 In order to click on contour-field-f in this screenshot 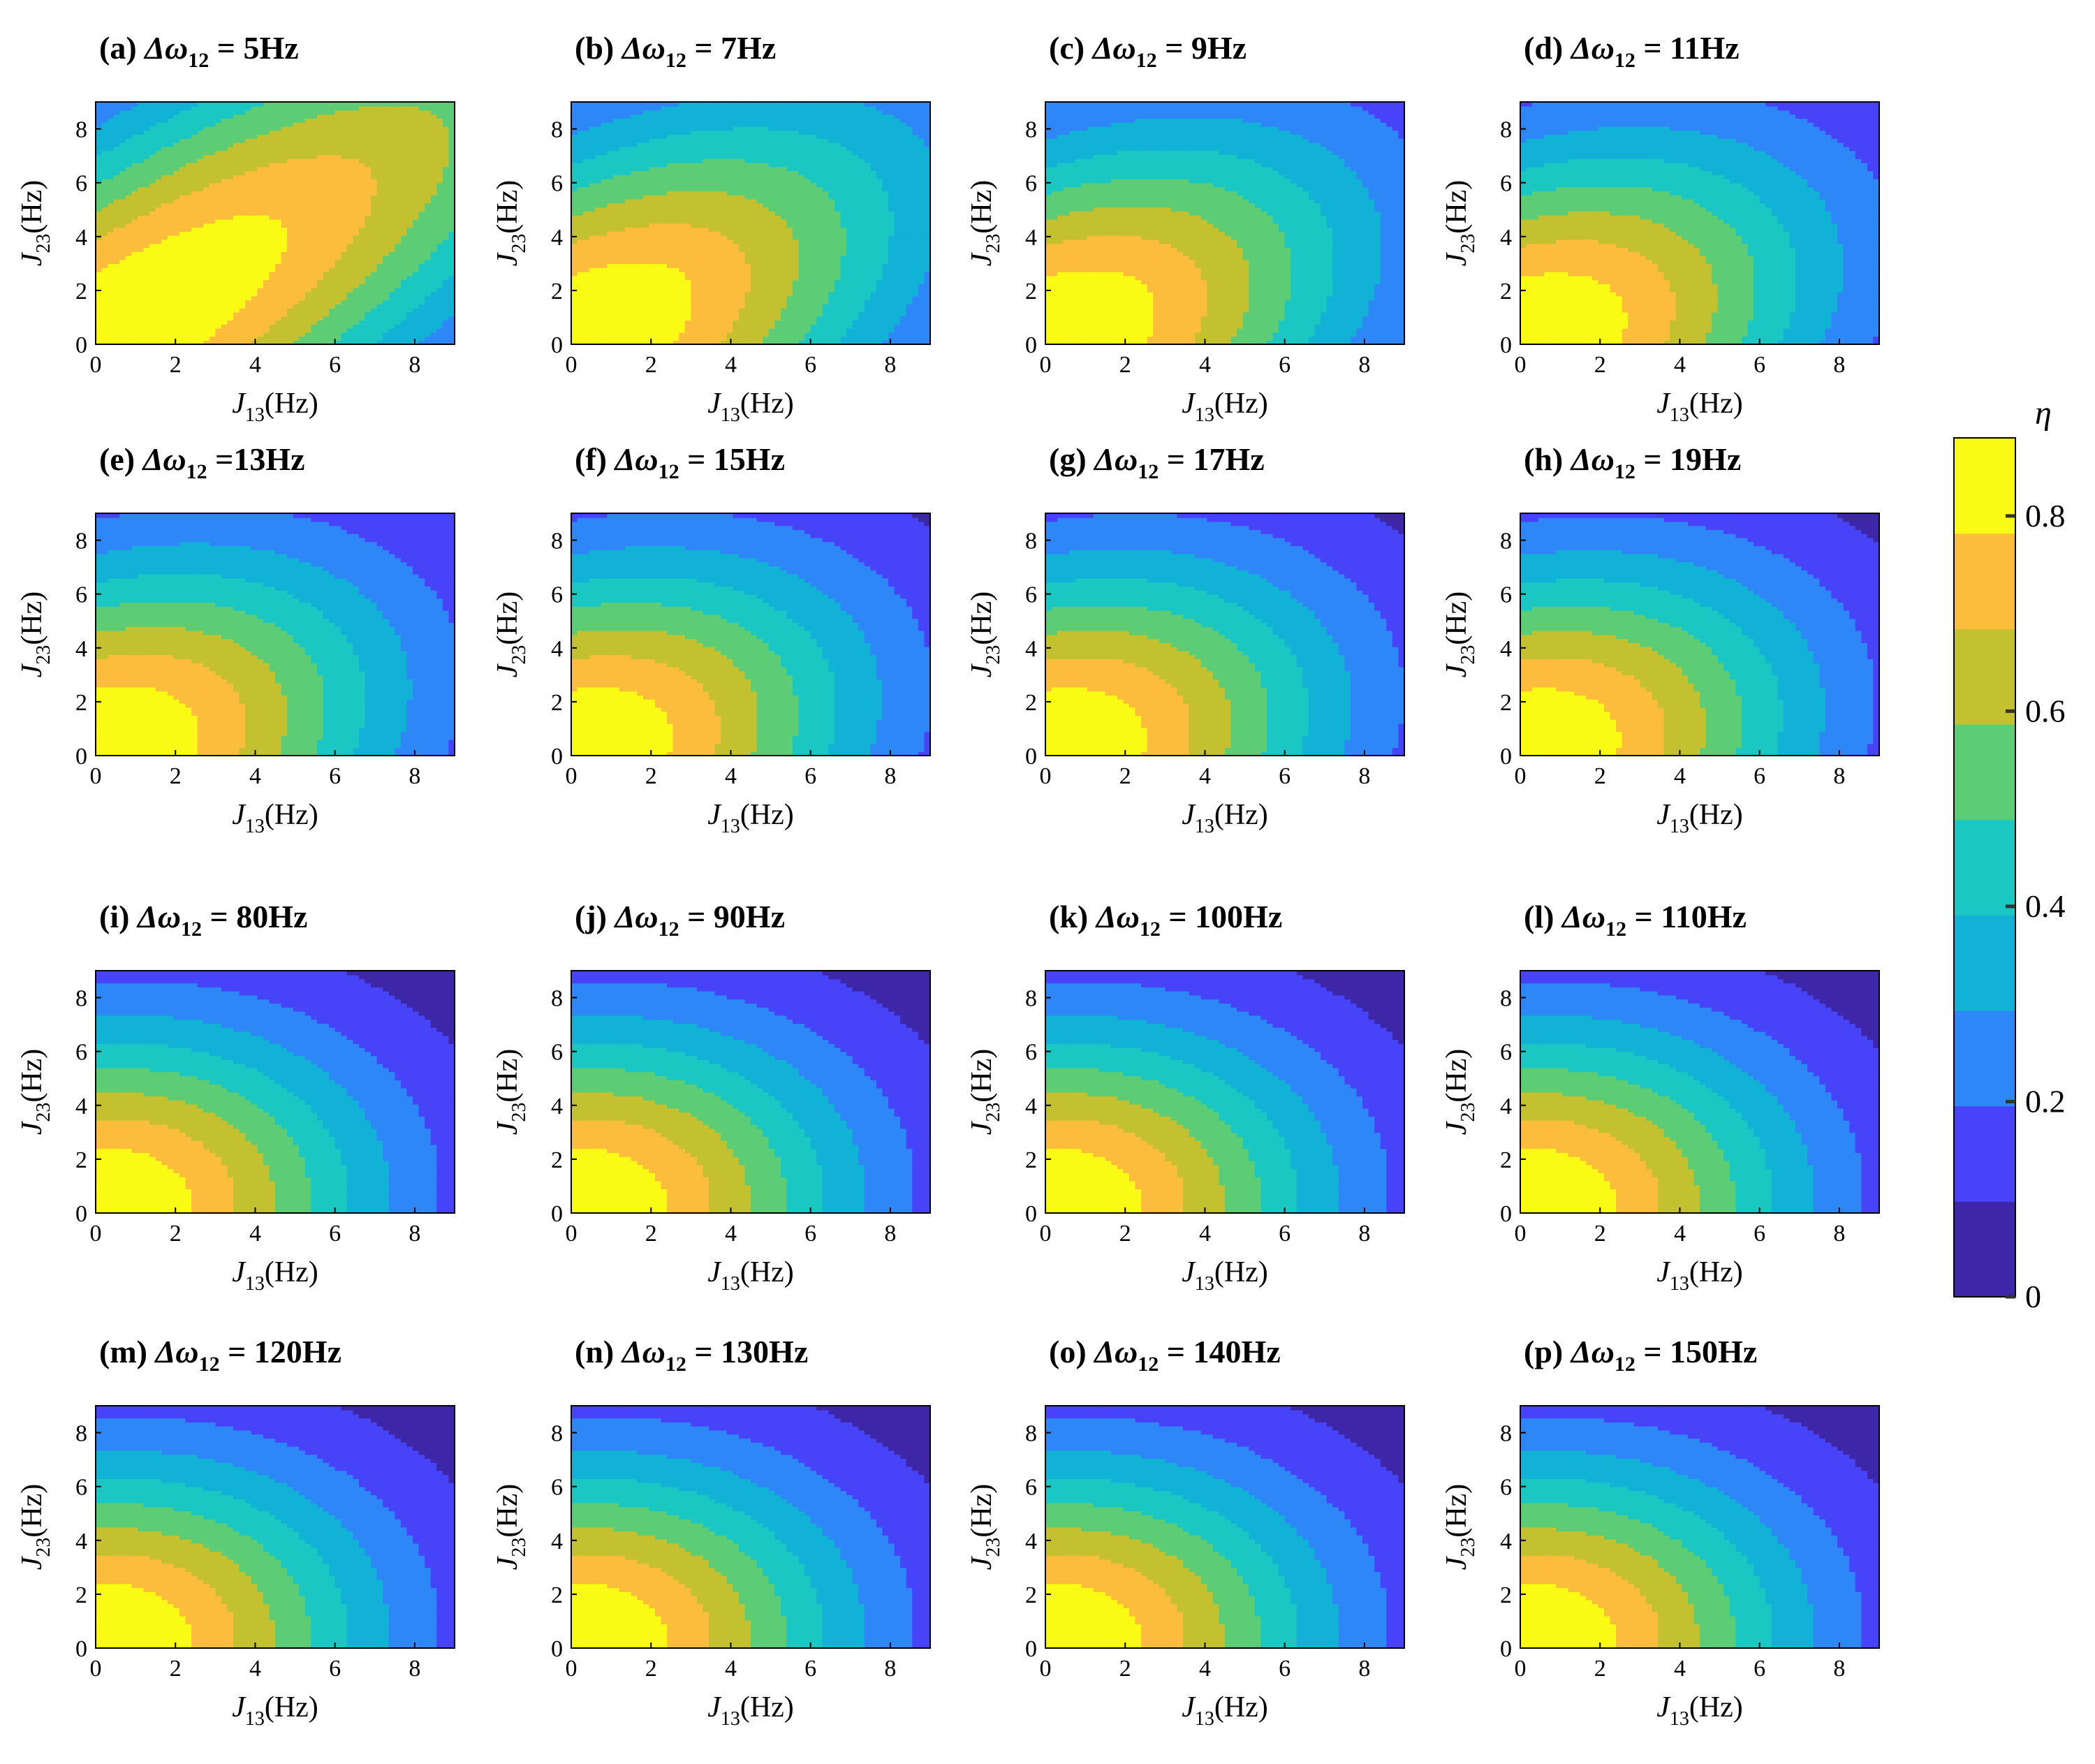, I will do `click(751, 634)`.